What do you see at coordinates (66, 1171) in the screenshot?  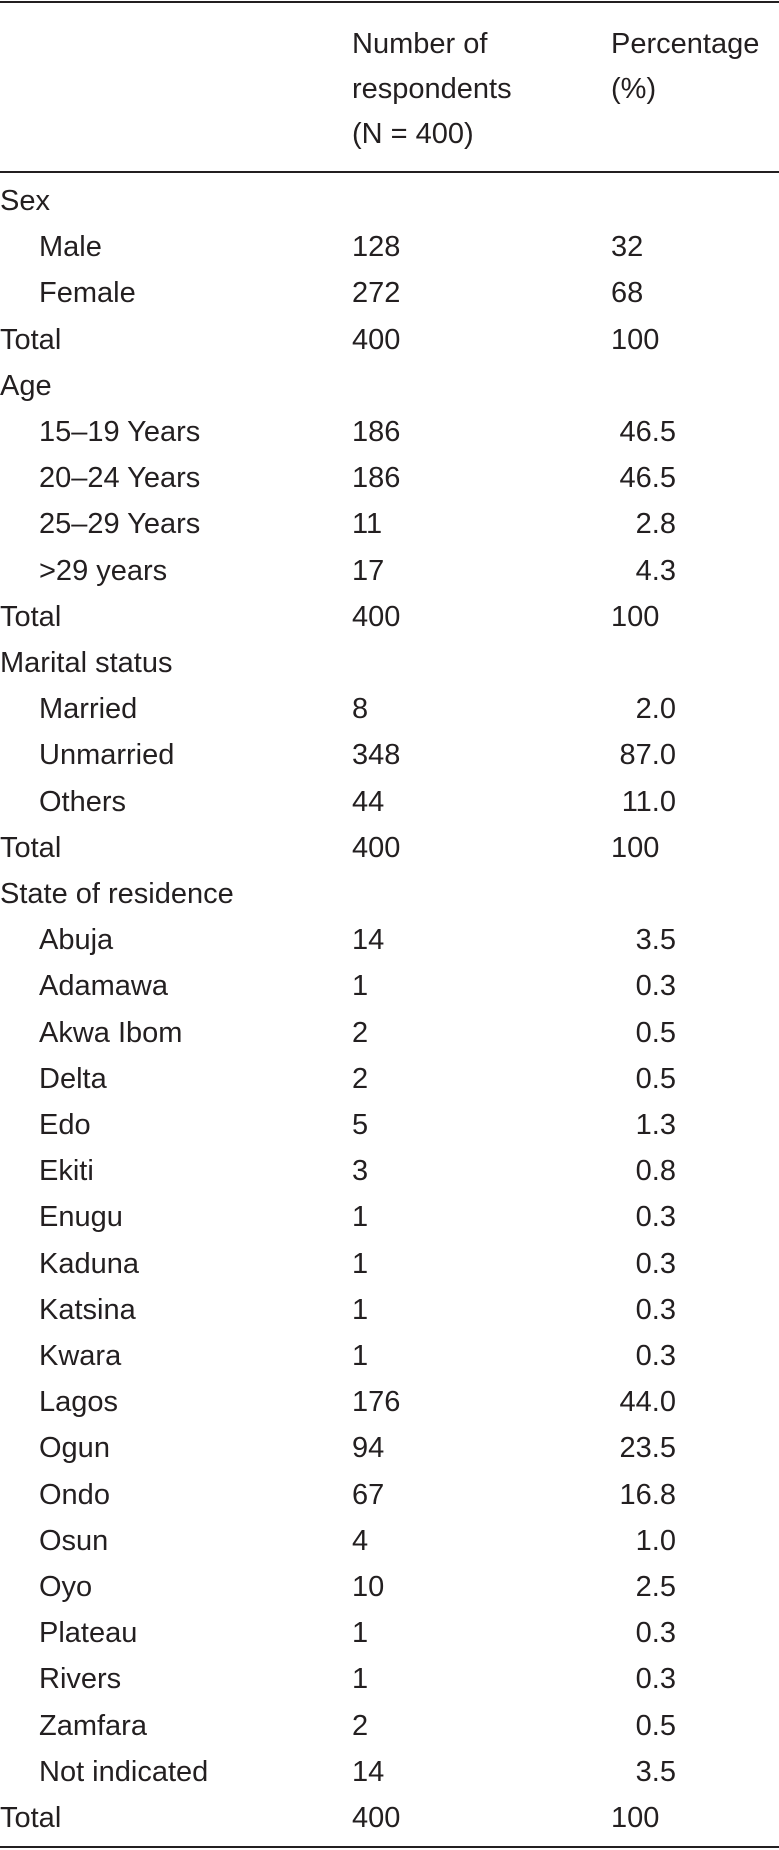 I see `row-label: Ekiti` at bounding box center [66, 1171].